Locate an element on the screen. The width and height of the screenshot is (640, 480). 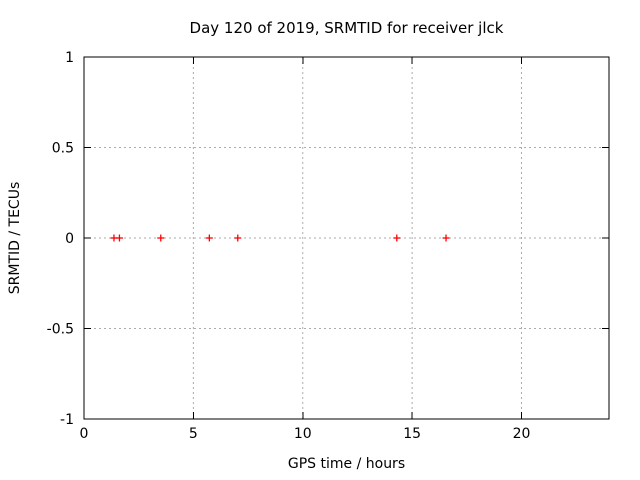
x-tick-label: 10 is located at coordinates (303, 434).